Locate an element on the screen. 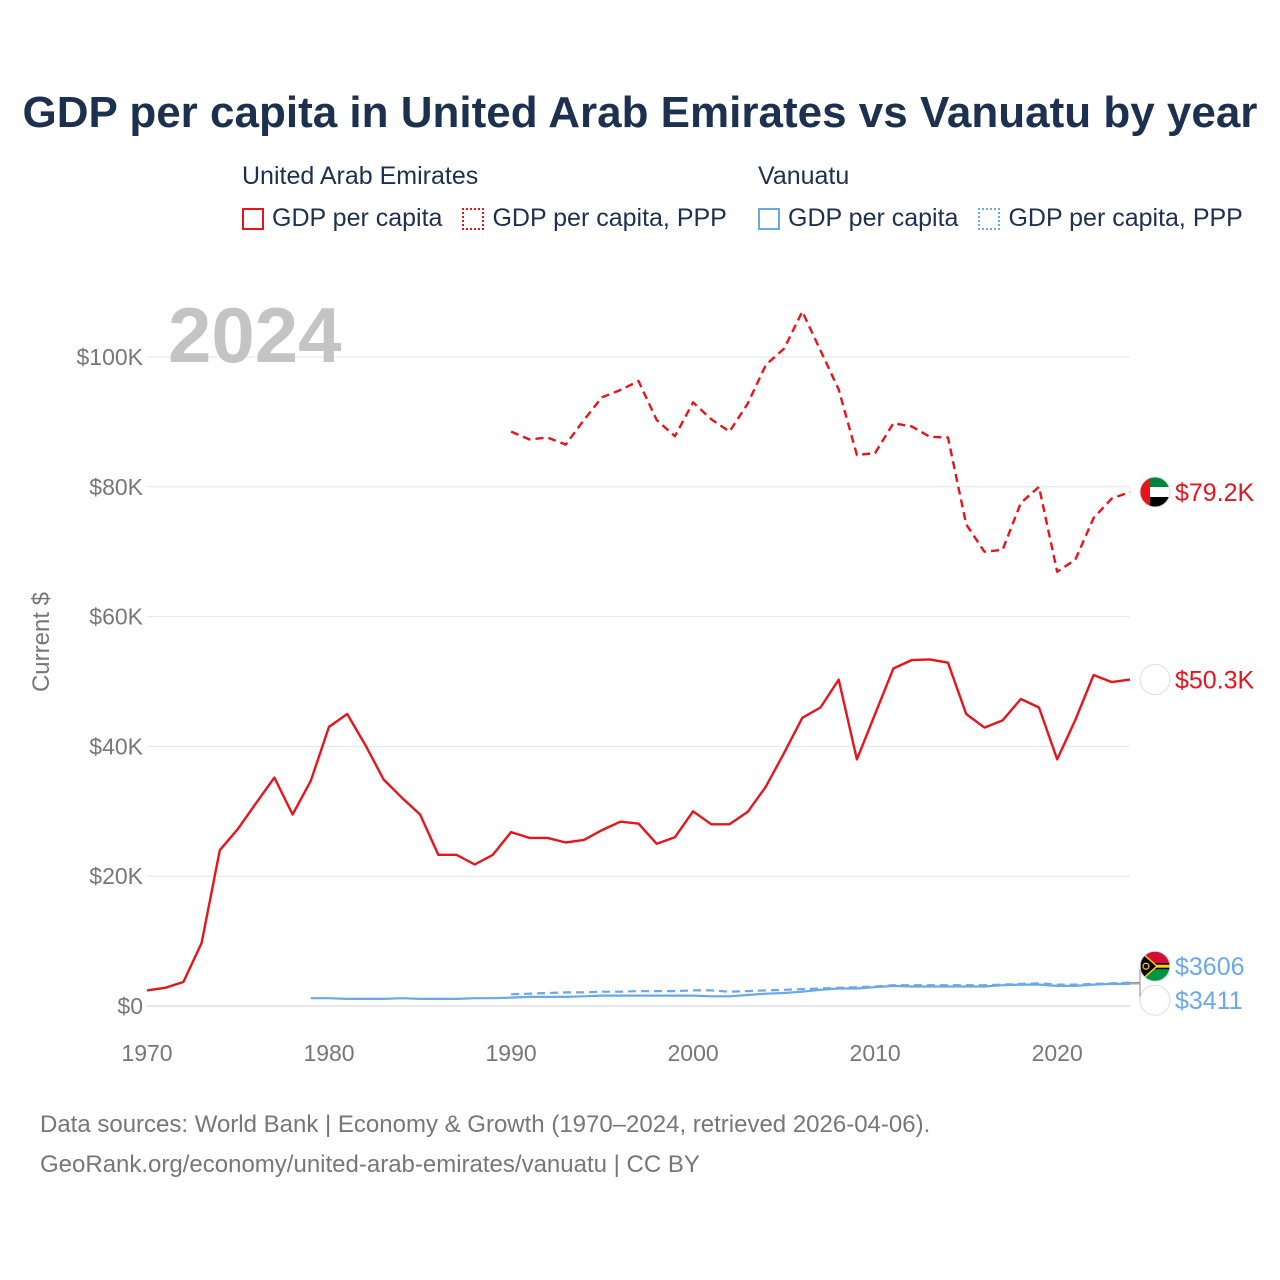 This screenshot has height=1280, width=1280. end-value-label: $79.2K is located at coordinates (1215, 493).